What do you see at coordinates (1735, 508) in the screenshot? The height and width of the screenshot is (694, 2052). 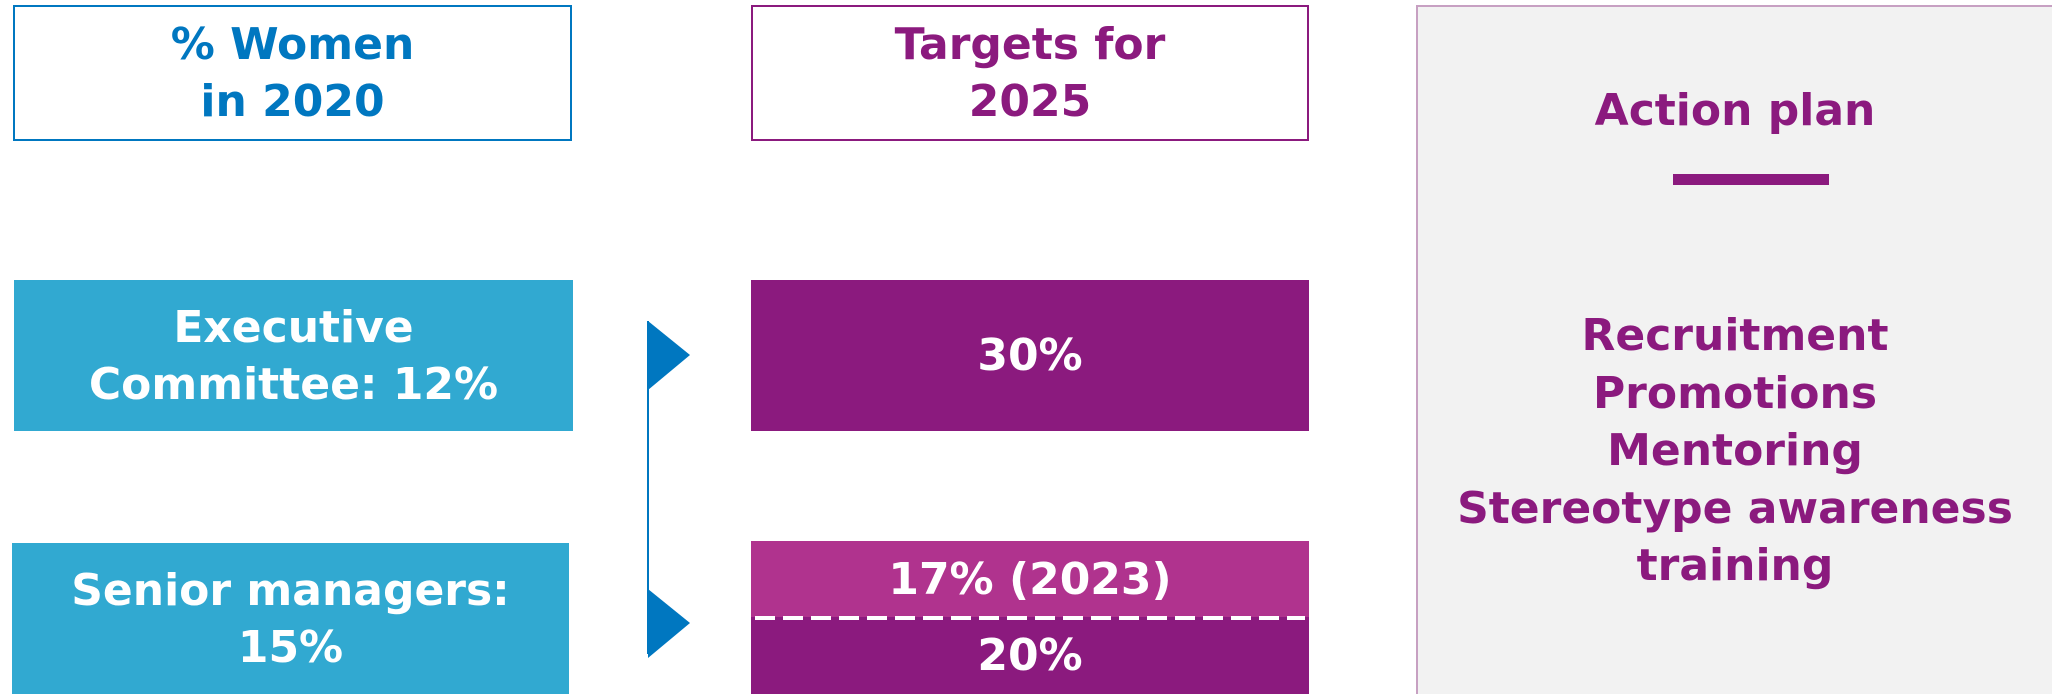 I see `action-item: Stereotype awareness` at bounding box center [1735, 508].